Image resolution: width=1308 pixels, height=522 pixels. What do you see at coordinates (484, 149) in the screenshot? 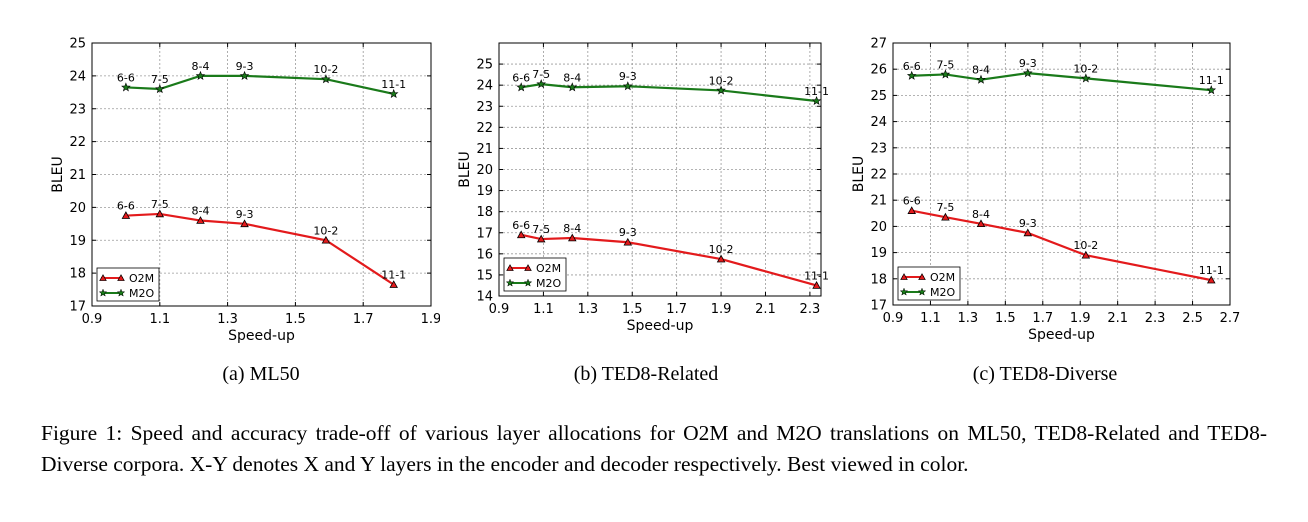
I see `y-tick-label: 21` at bounding box center [484, 149].